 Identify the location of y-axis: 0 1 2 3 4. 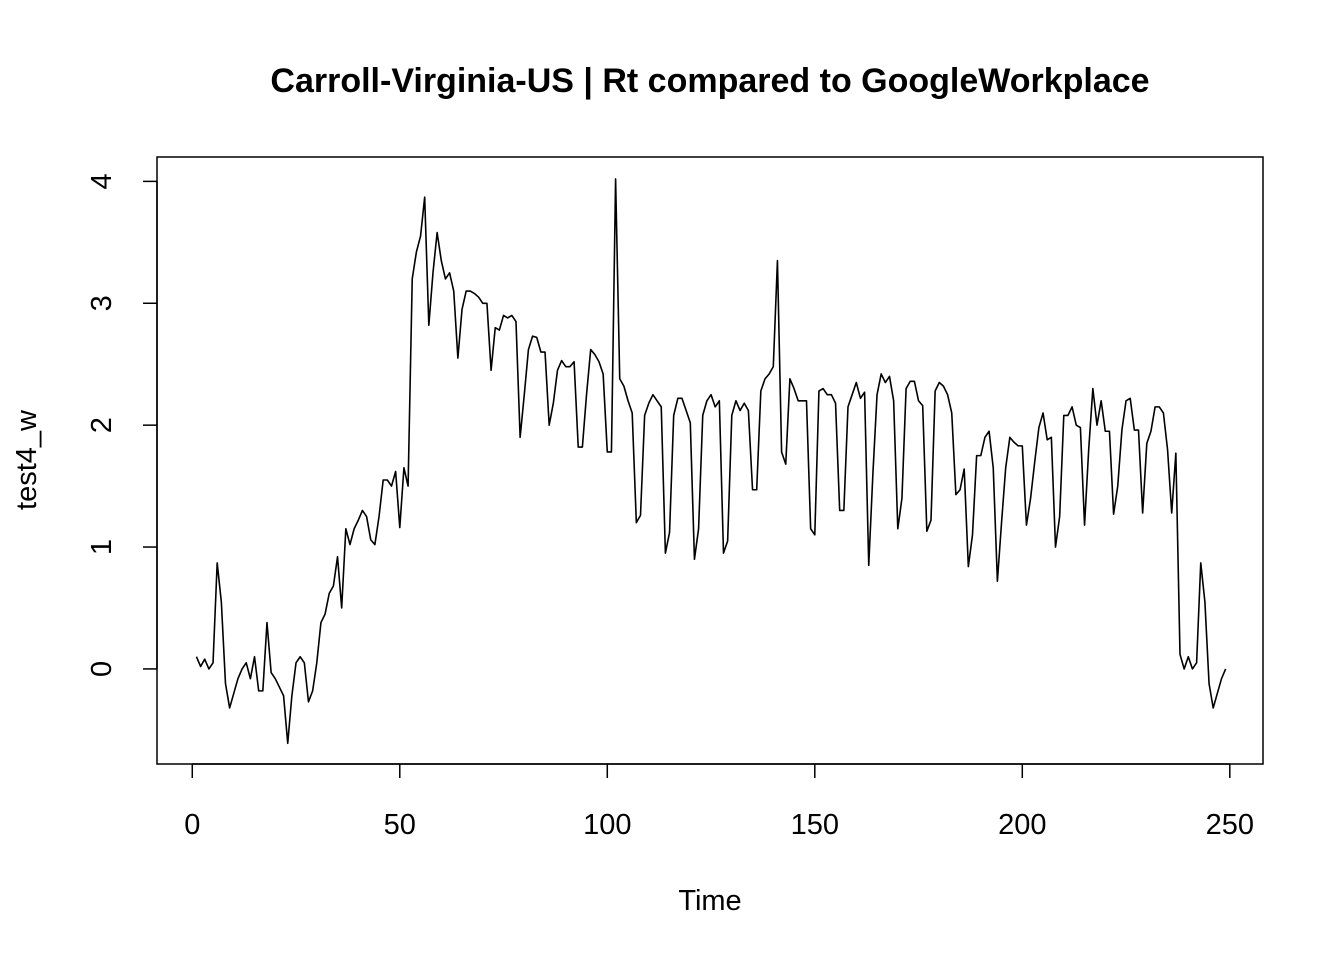
(122, 425).